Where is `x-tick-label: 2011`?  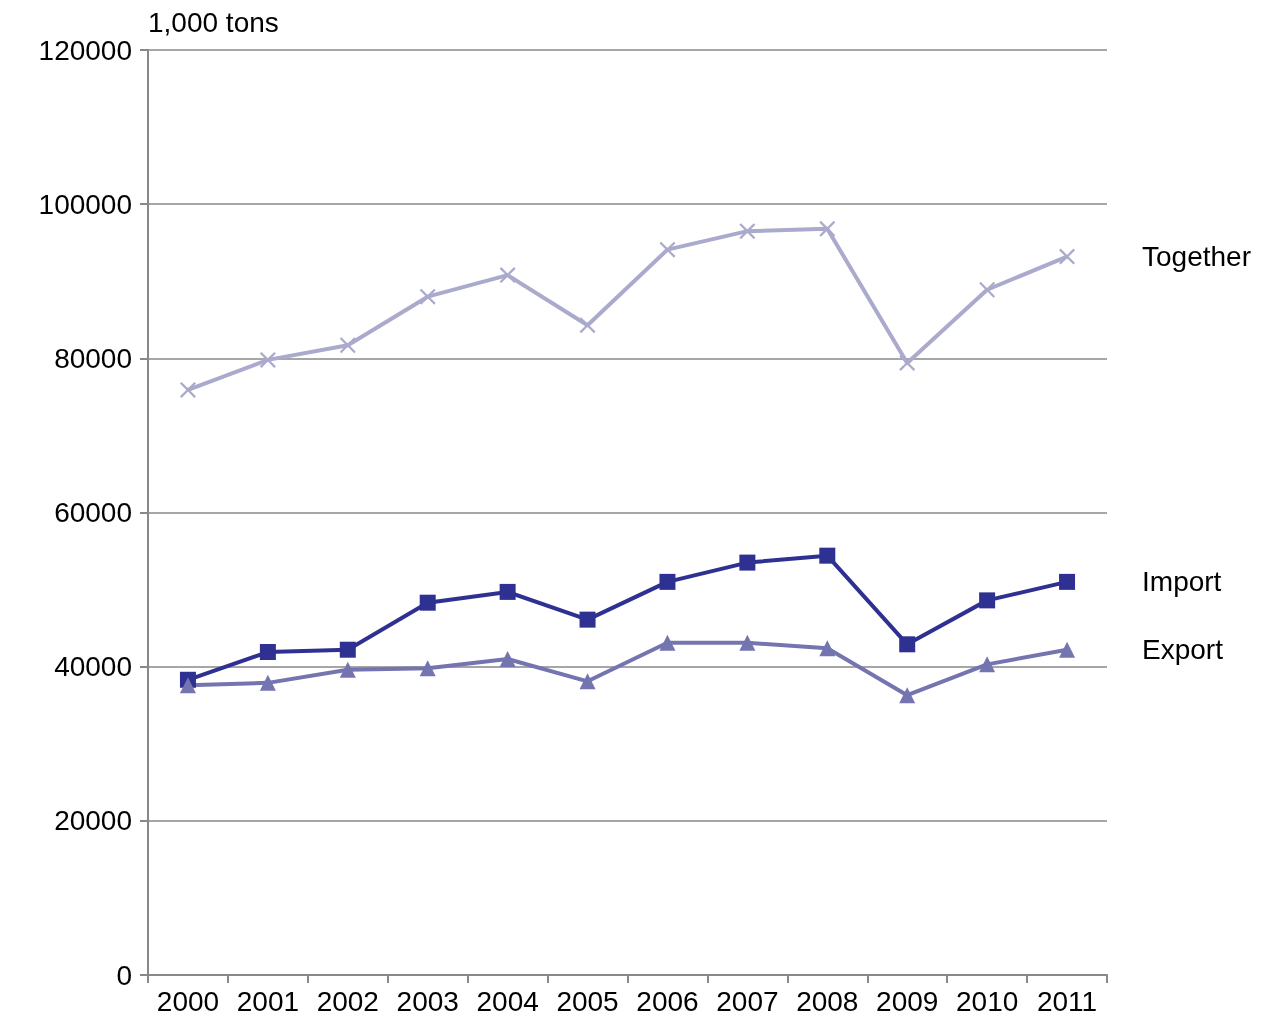 x-tick-label: 2011 is located at coordinates (1067, 1001).